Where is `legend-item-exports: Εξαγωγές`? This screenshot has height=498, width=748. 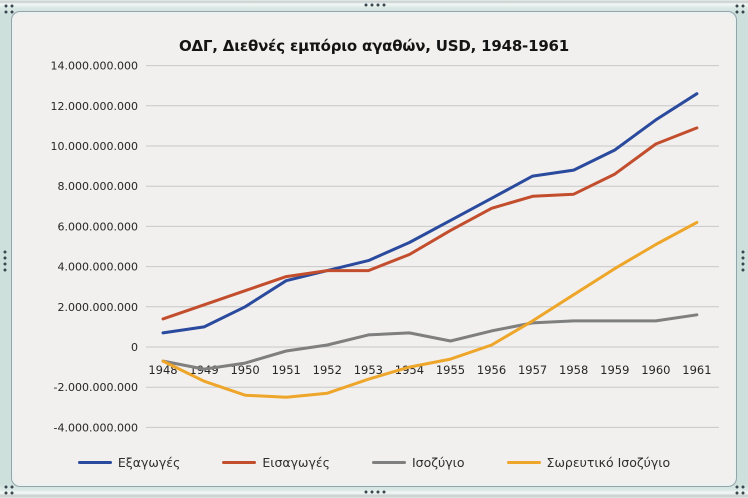 legend-item-exports: Εξαγωγές is located at coordinates (129, 462).